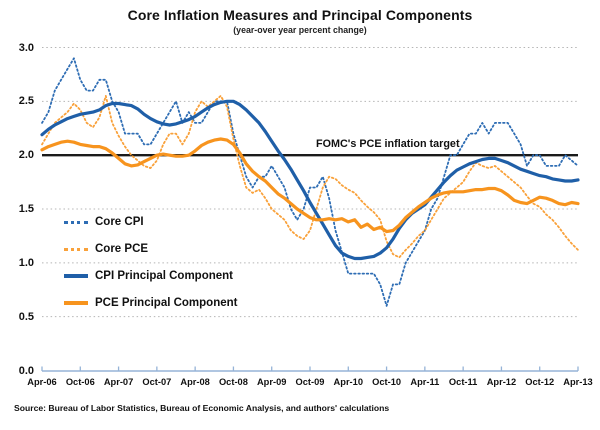 This screenshot has height=430, width=600. What do you see at coordinates (463, 382) in the screenshot?
I see `x-axis-label: Oct-11` at bounding box center [463, 382].